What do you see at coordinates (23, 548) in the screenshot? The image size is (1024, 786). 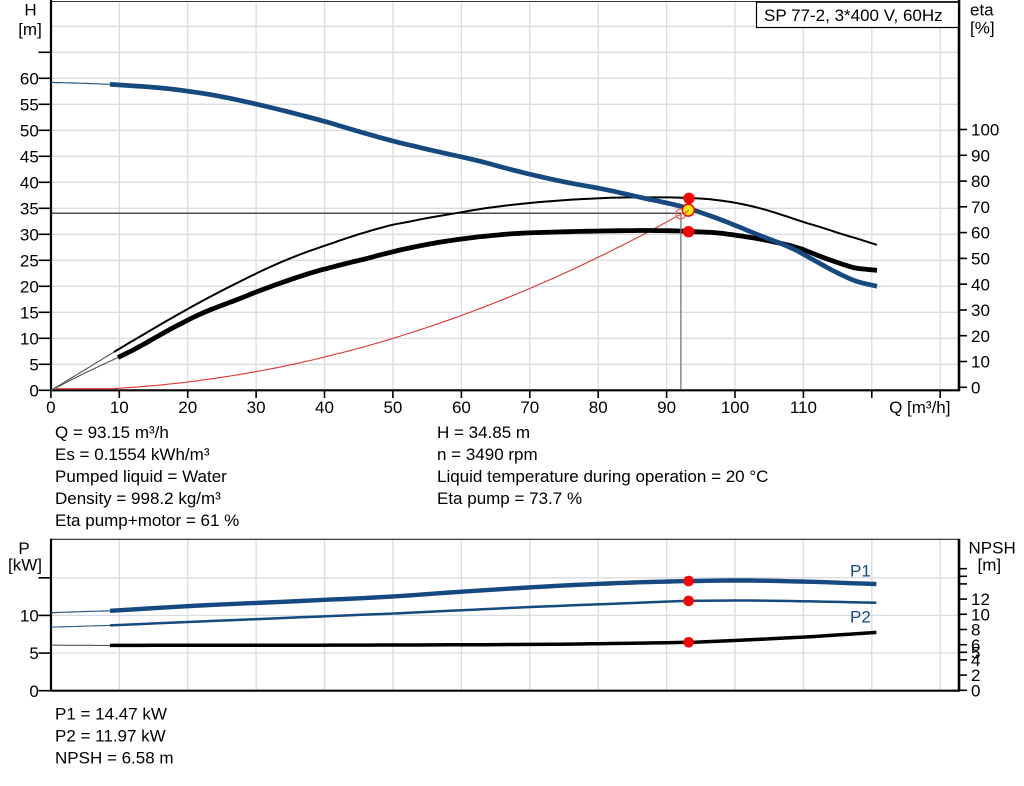 I see `svg-text: P` at bounding box center [23, 548].